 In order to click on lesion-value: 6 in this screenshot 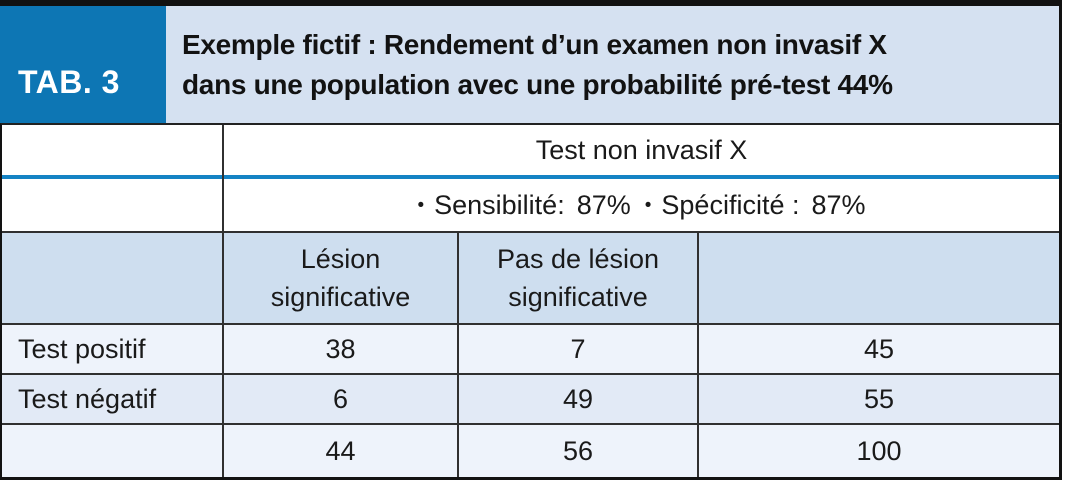, I will do `click(341, 399)`.